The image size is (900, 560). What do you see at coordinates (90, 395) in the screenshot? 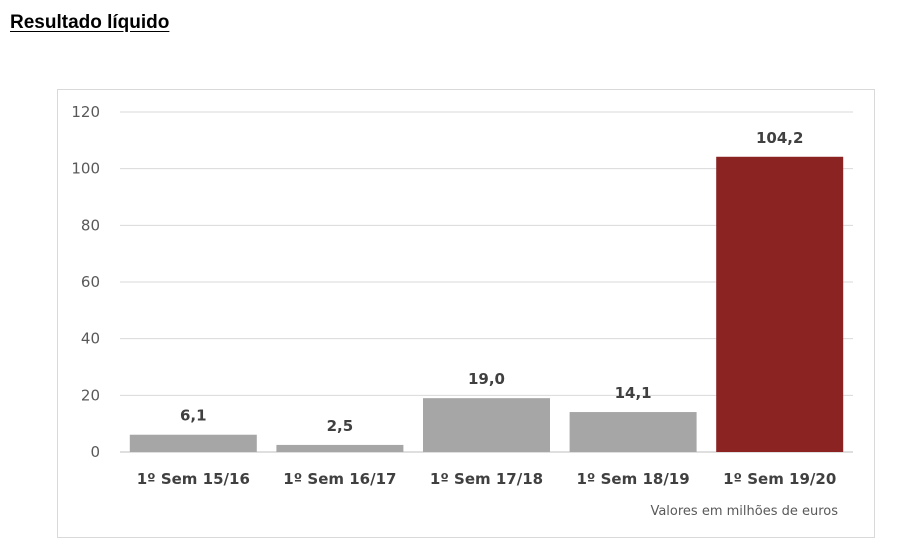
I see `y-tick-label: 20` at bounding box center [90, 395].